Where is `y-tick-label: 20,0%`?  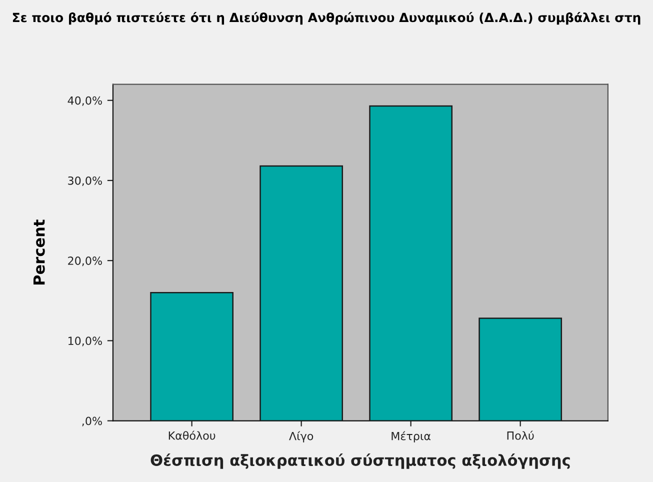
y-tick-label: 20,0% is located at coordinates (85, 261).